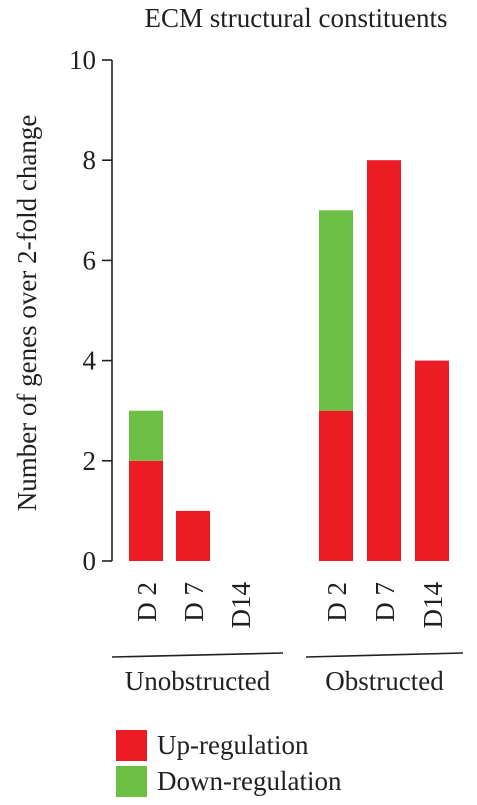 The height and width of the screenshot is (805, 477). What do you see at coordinates (249, 781) in the screenshot?
I see `legend-label: Down-regulation` at bounding box center [249, 781].